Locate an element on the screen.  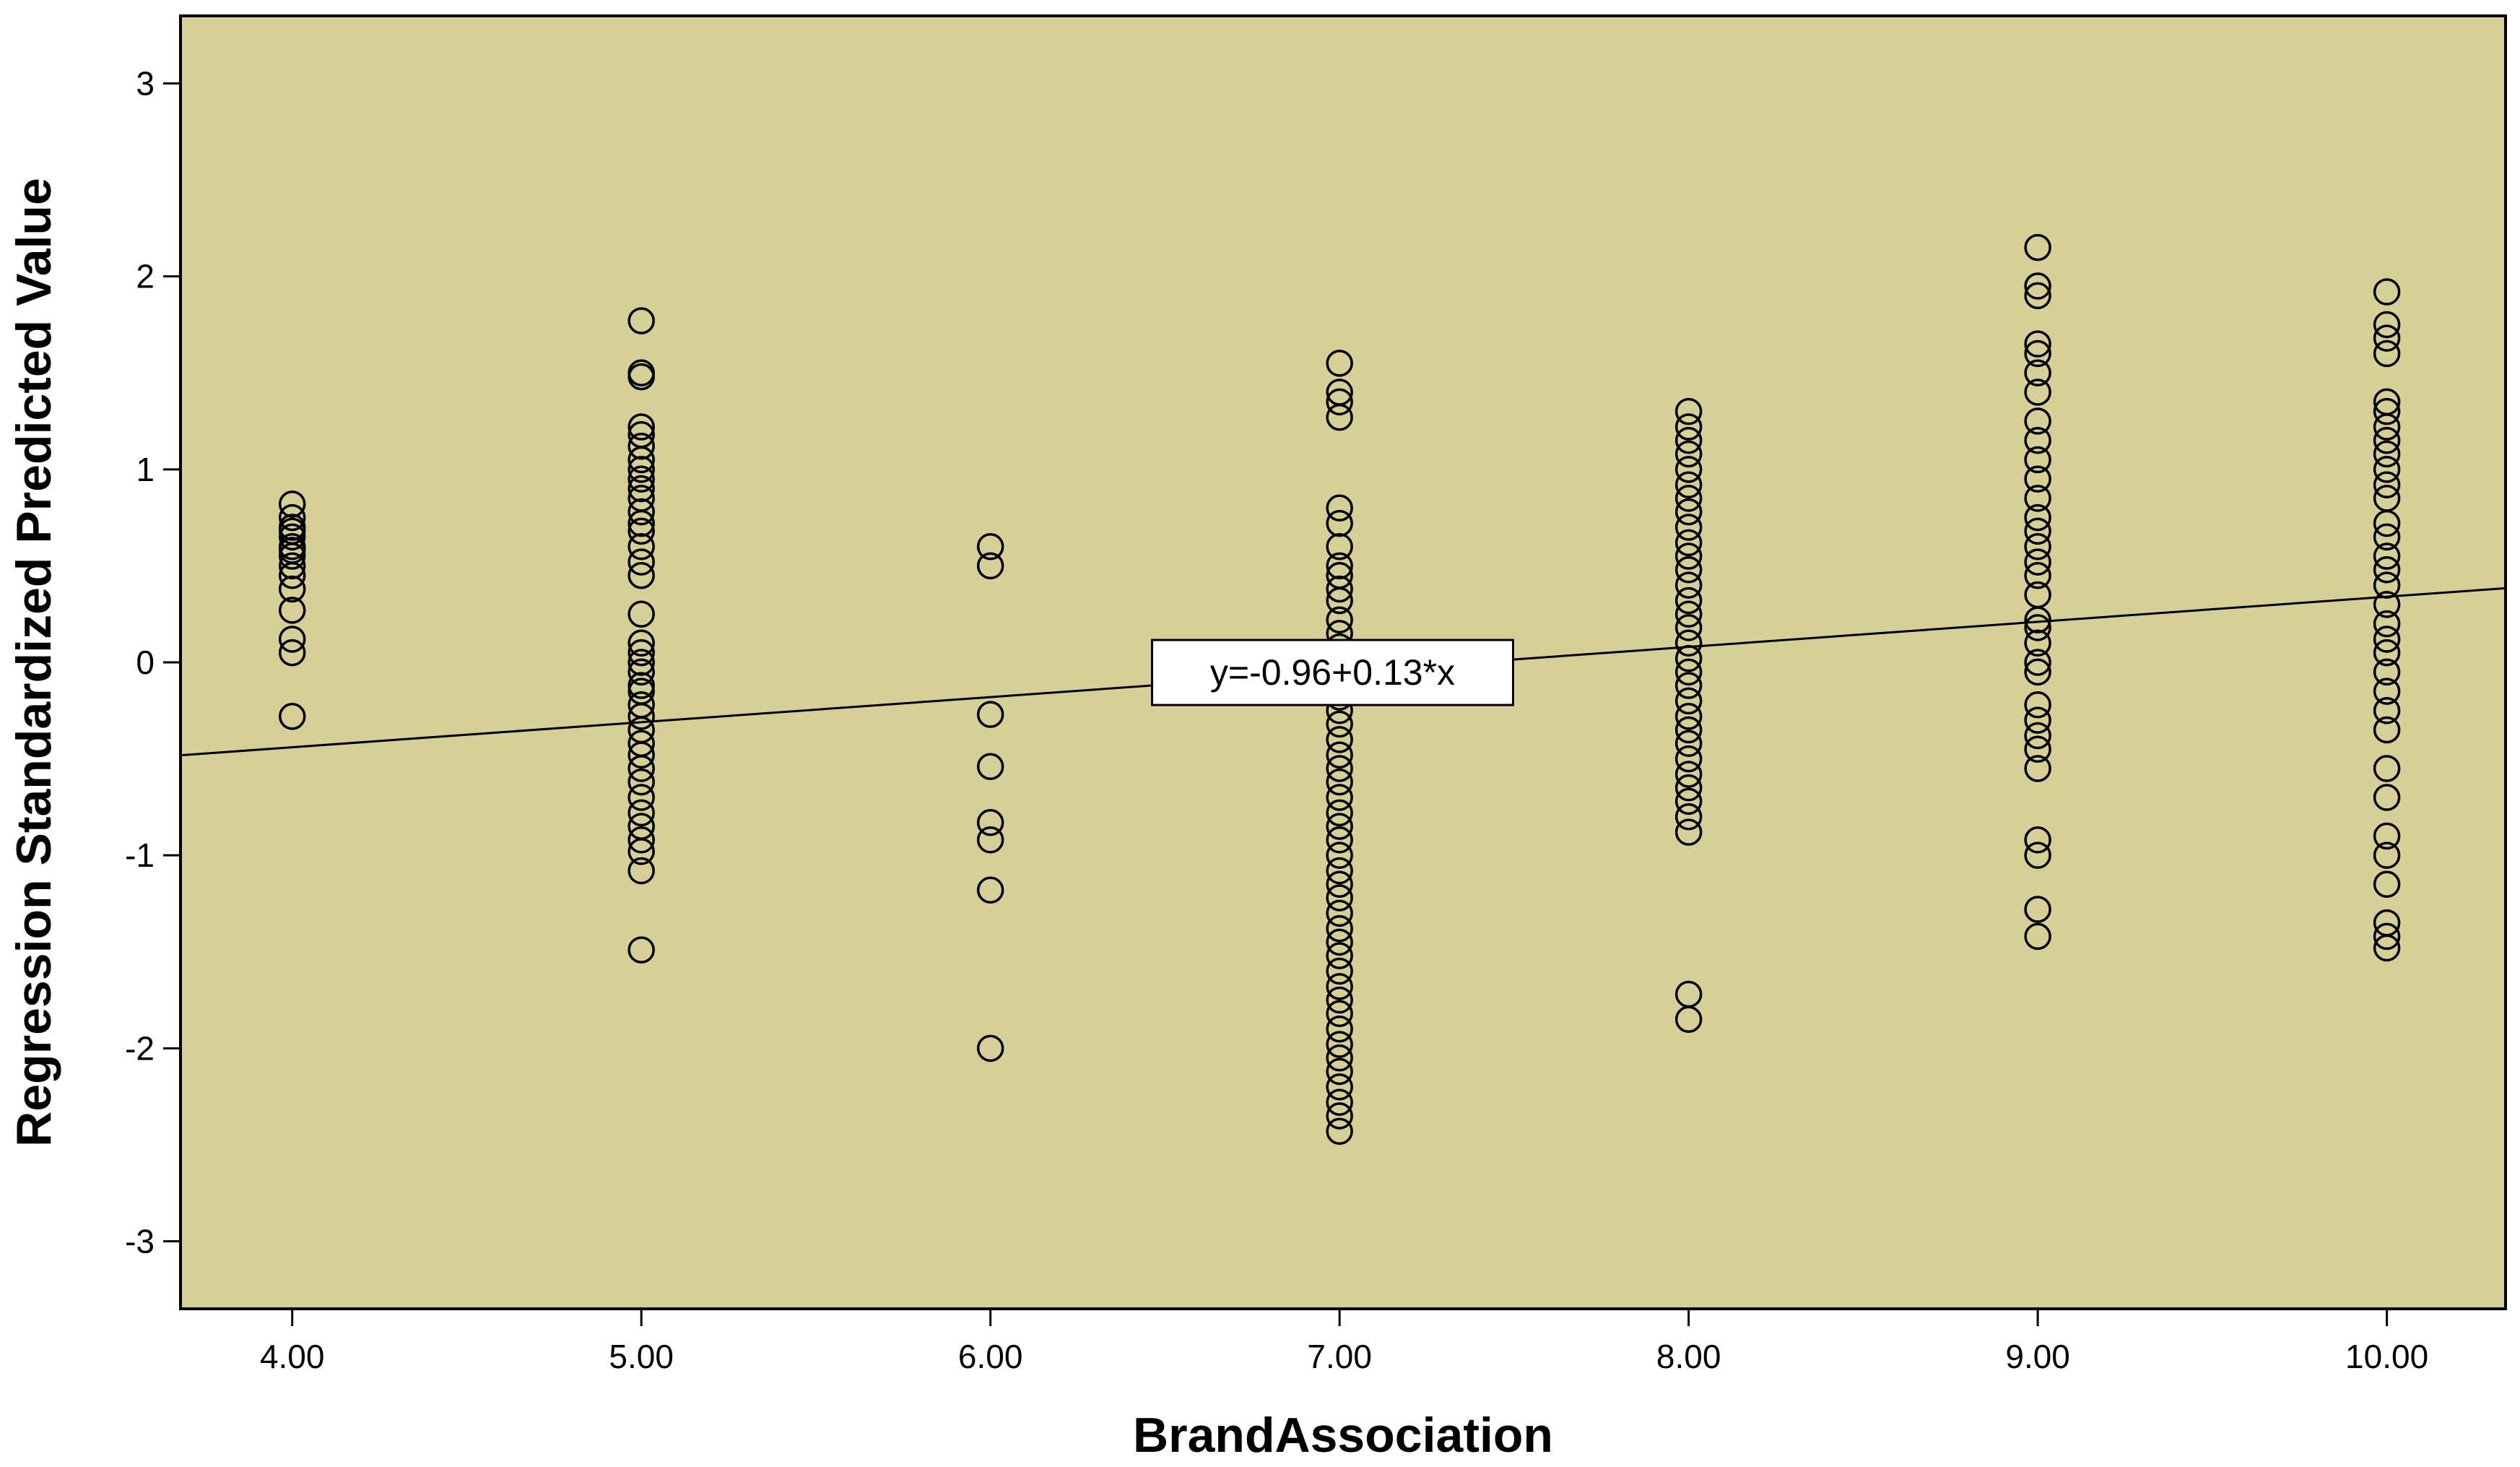
x-tick-label: 7.00 is located at coordinates (1339, 1356).